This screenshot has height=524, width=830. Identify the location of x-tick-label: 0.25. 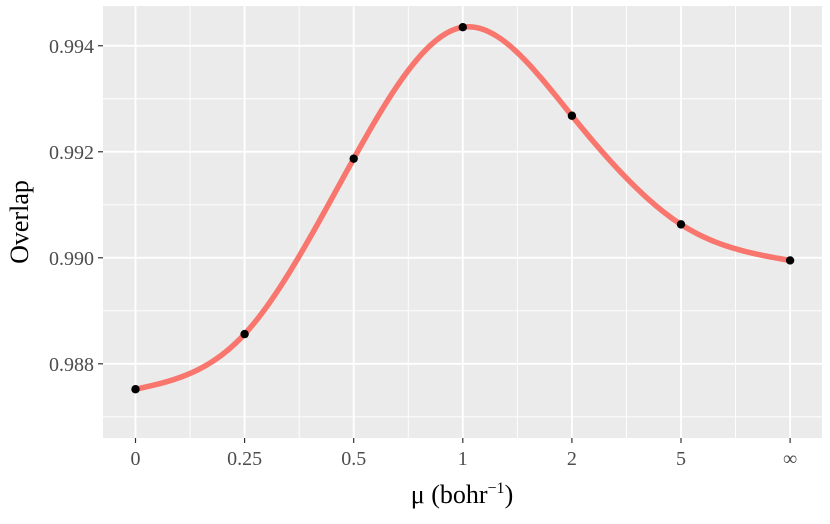
(244, 459).